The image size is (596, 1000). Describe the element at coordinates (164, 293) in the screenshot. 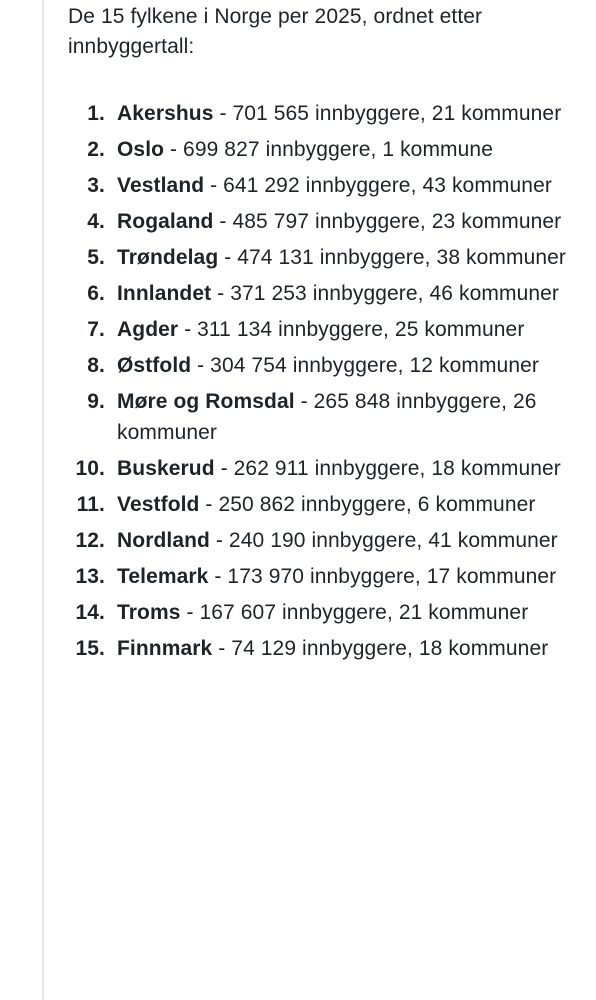

I see `county-name: Innlandet` at that location.